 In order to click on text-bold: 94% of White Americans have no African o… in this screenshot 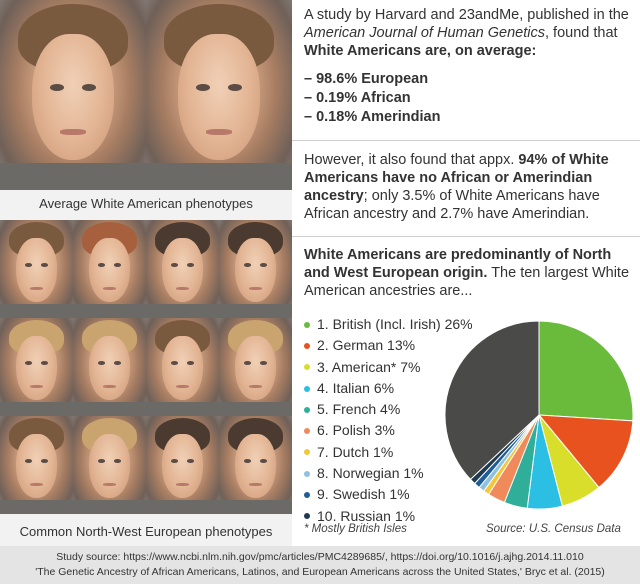, I will do `click(456, 178)`.